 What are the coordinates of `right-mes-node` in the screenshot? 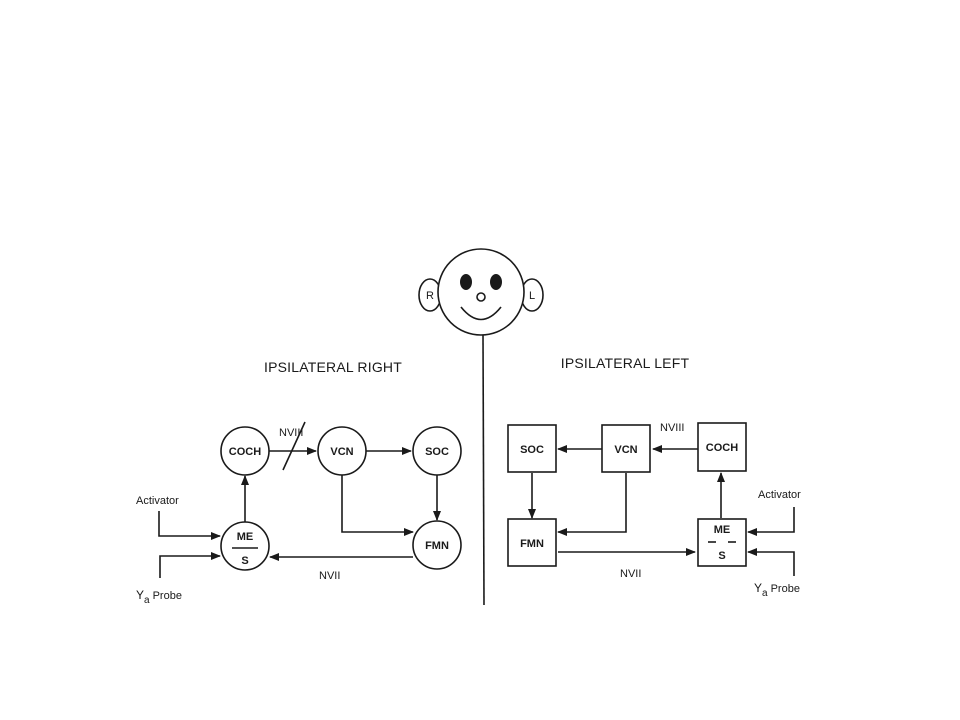 It's located at (245, 546).